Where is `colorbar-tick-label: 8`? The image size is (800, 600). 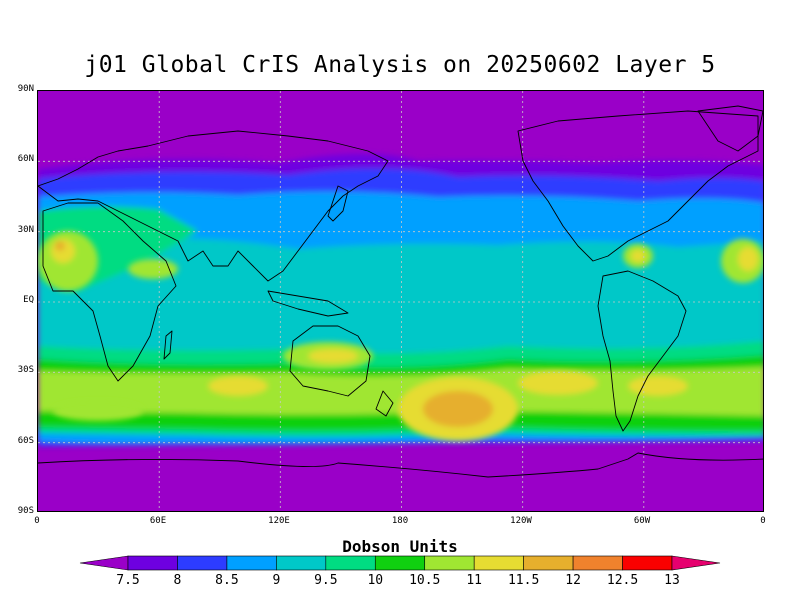
colorbar-tick-label: 8 is located at coordinates (177, 580).